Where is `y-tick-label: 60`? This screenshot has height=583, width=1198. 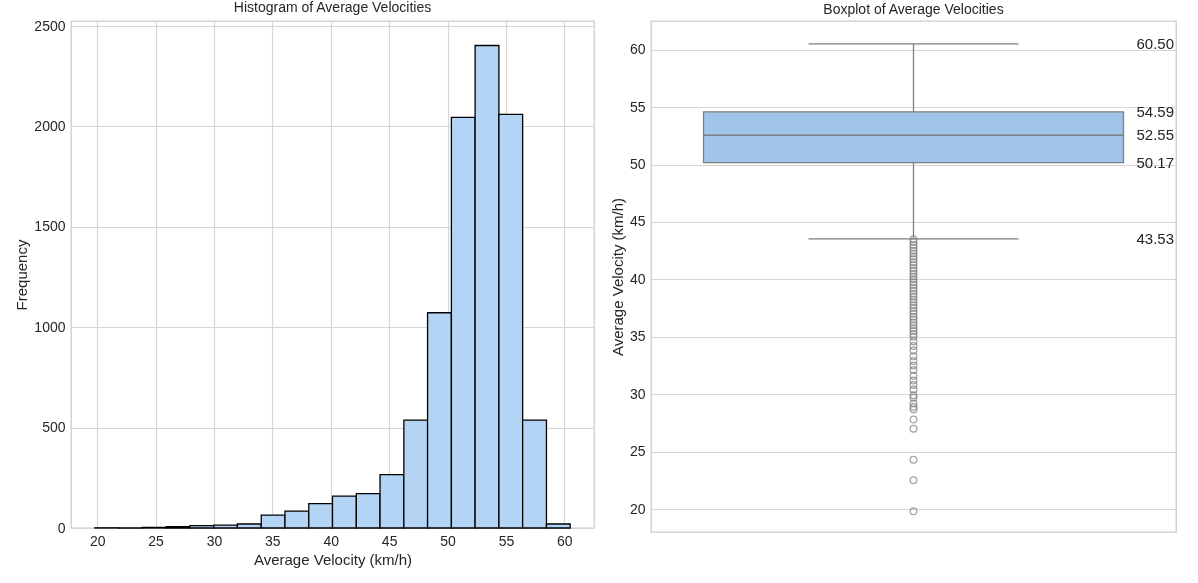 y-tick-label: 60 is located at coordinates (637, 49).